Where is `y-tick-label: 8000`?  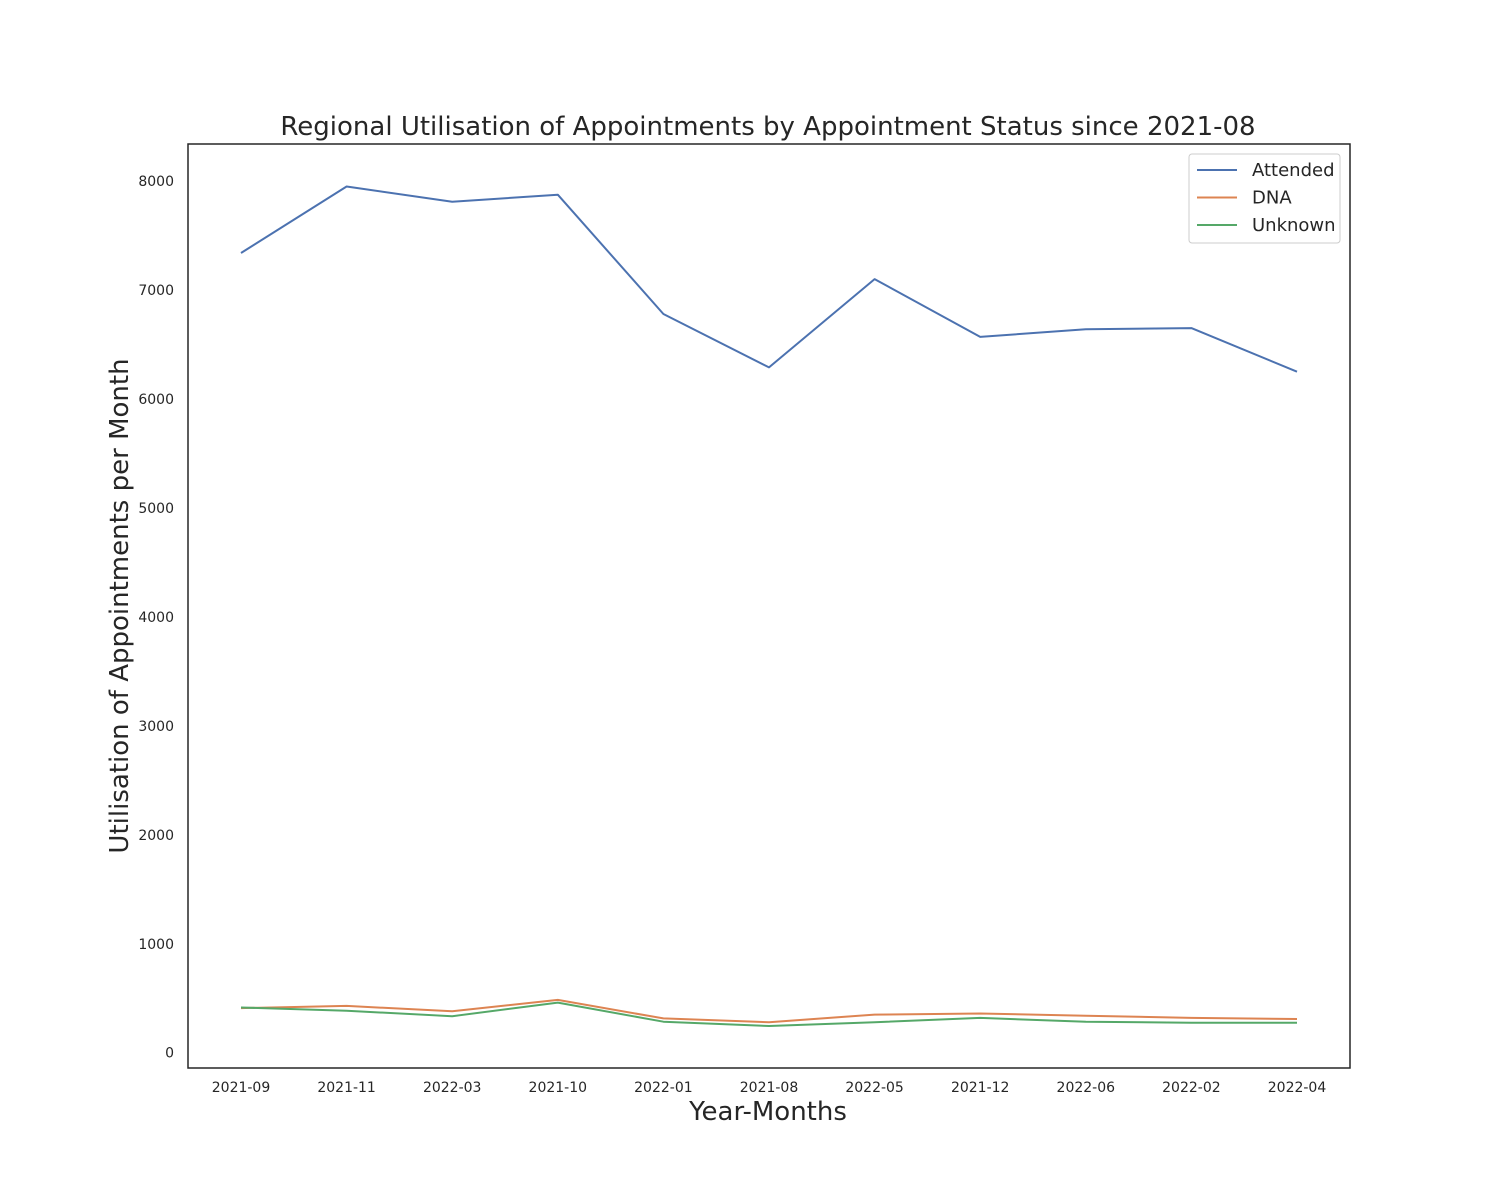 y-tick-label: 8000 is located at coordinates (156, 182).